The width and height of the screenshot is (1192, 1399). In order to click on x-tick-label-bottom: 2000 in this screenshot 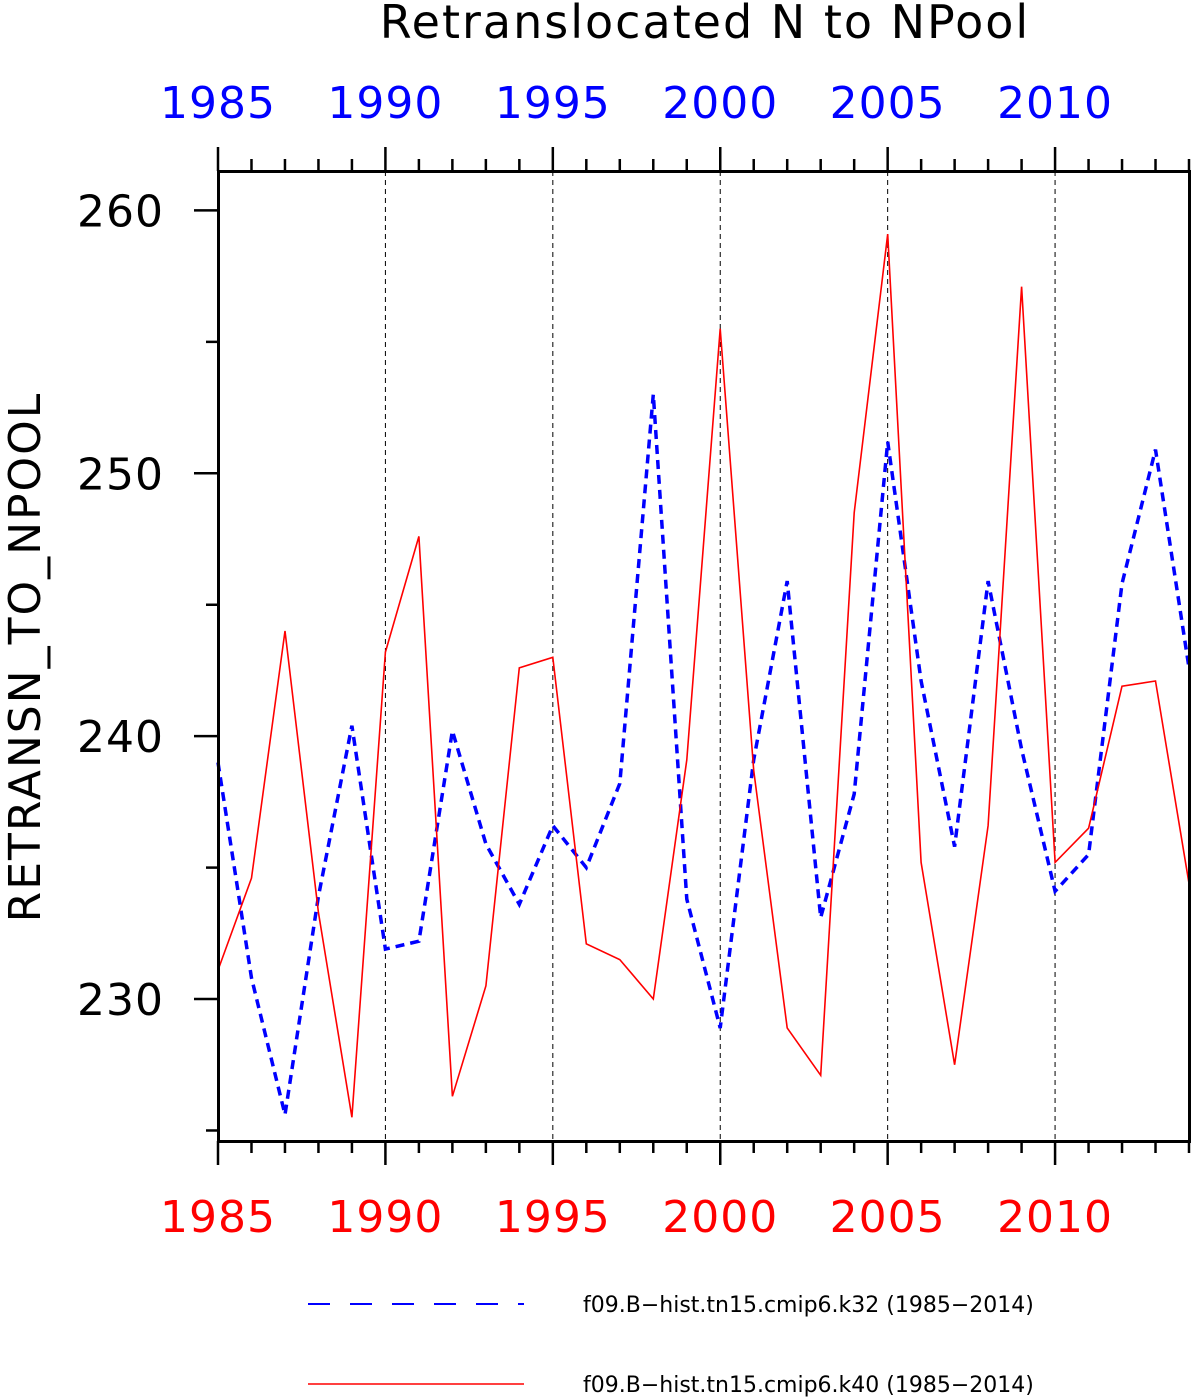, I will do `click(720, 1217)`.